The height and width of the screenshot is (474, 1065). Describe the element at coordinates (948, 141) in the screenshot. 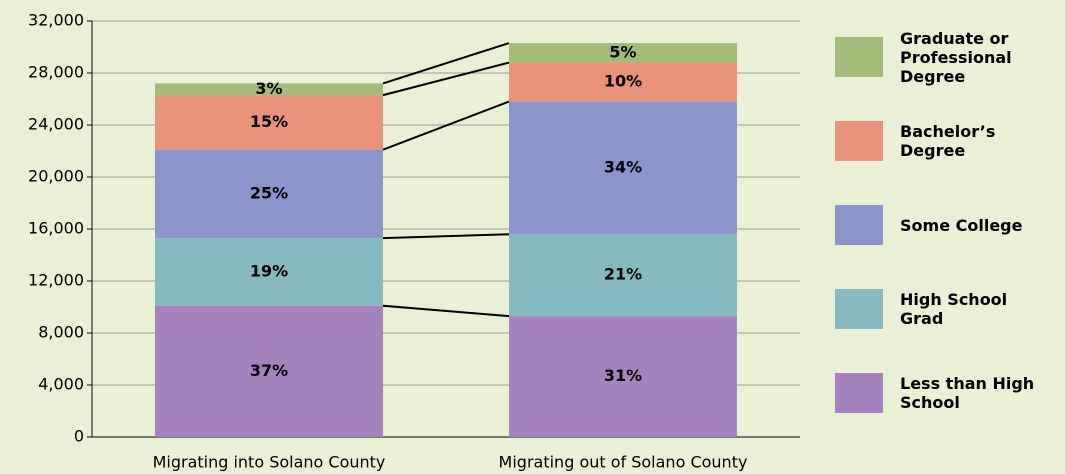

I see `legend-label: Bachelor’s Degree` at that location.